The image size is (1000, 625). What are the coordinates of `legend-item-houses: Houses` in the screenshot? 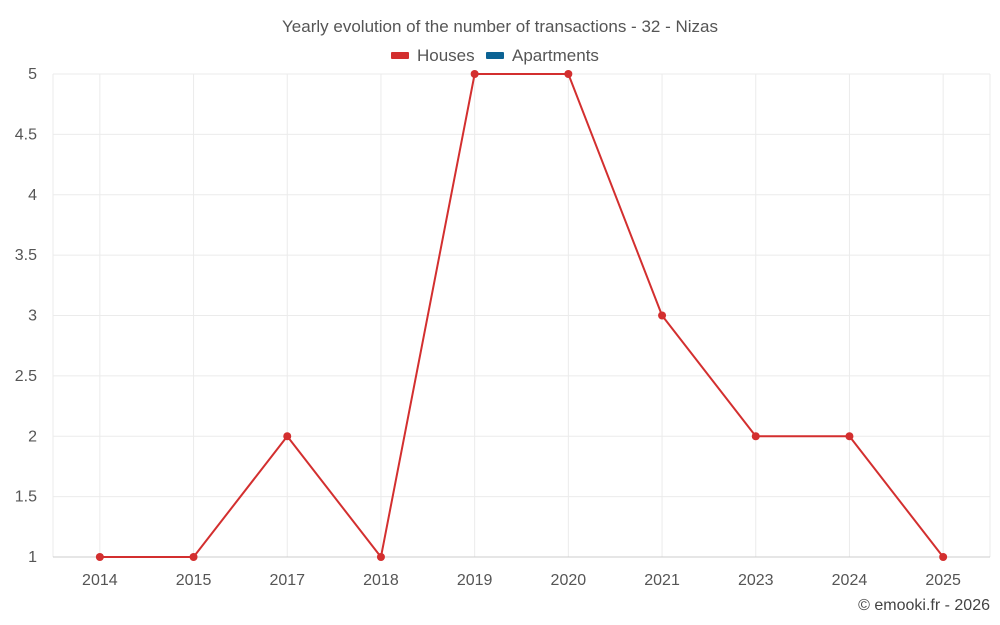 It's located at (433, 55).